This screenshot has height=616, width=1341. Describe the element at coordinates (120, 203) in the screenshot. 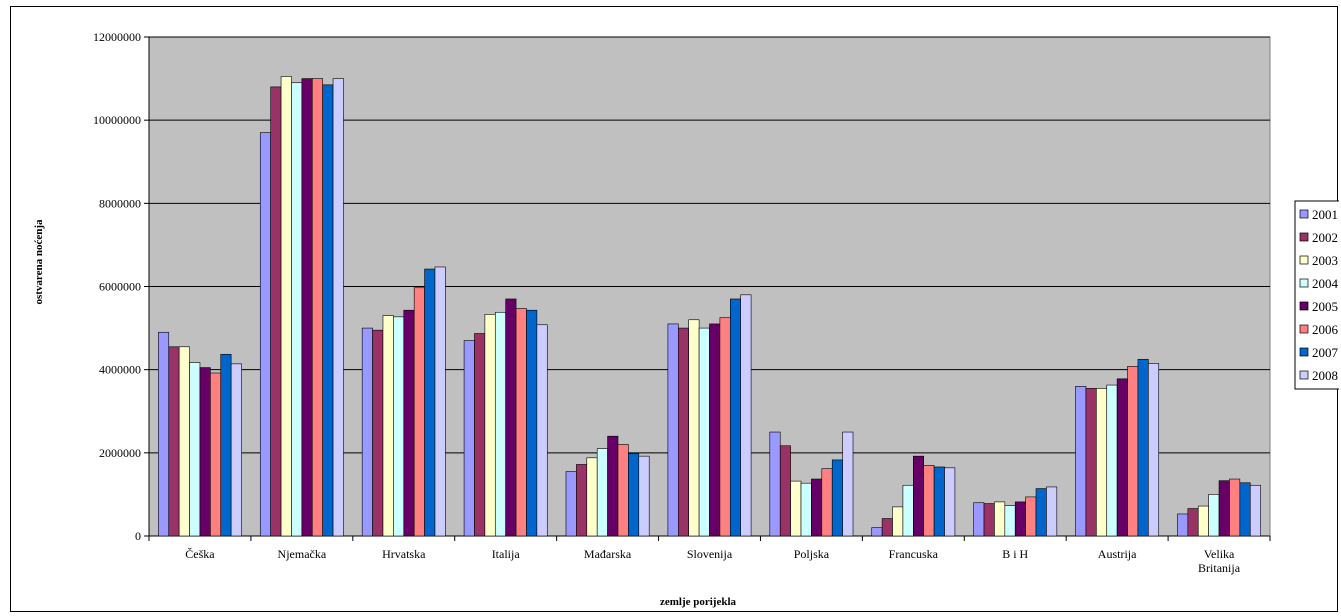

I see `y-tick-label: 8000000` at that location.